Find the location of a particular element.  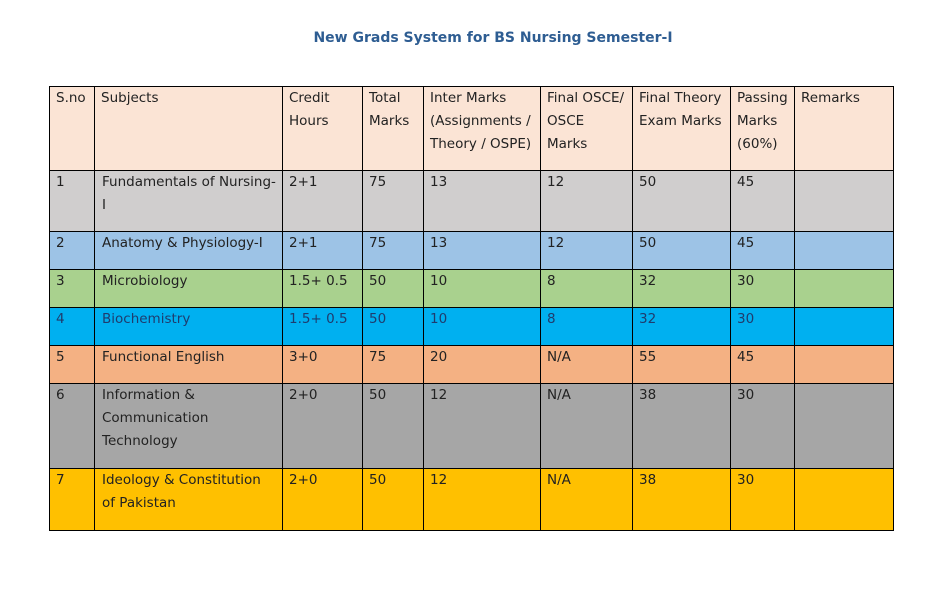

cell-credit-hours: 3+0 is located at coordinates (322, 364).